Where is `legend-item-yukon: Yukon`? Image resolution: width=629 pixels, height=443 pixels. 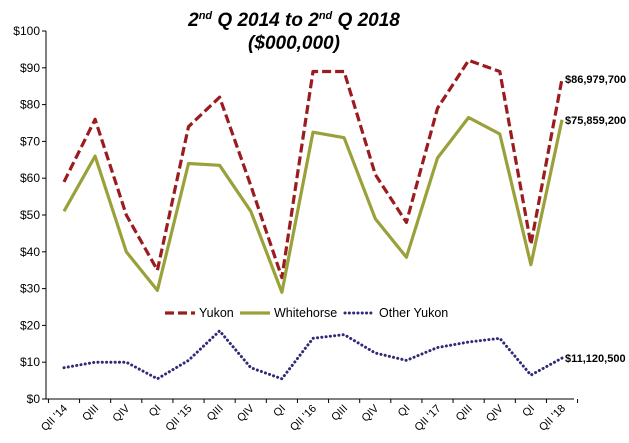 legend-item-yukon: Yukon is located at coordinates (199, 313).